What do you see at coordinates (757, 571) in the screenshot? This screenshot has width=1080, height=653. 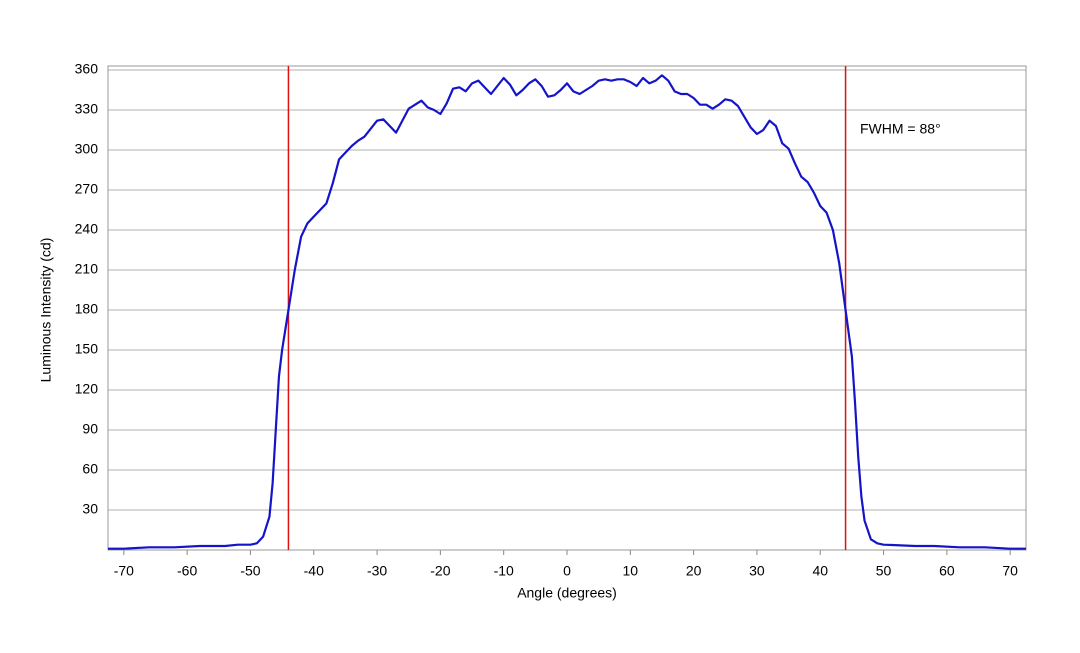 I see `x-tick-label: 30` at bounding box center [757, 571].